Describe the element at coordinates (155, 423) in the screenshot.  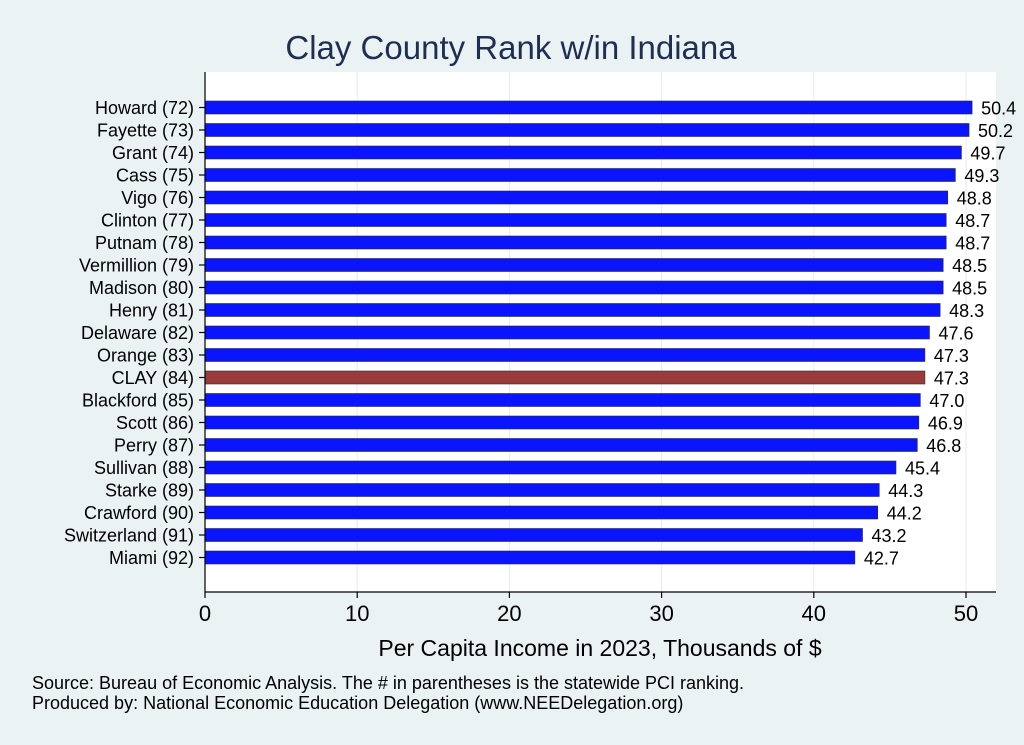
I see `category-label: Scott (86)` at that location.